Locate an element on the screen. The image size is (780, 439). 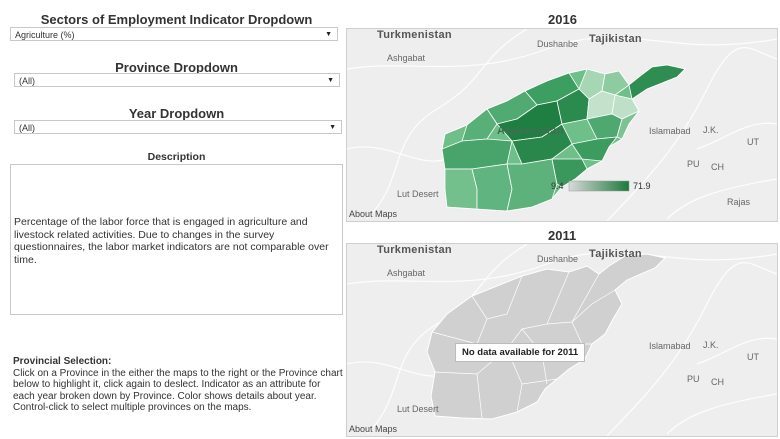
label-rajas: Rajas is located at coordinates (739, 202).